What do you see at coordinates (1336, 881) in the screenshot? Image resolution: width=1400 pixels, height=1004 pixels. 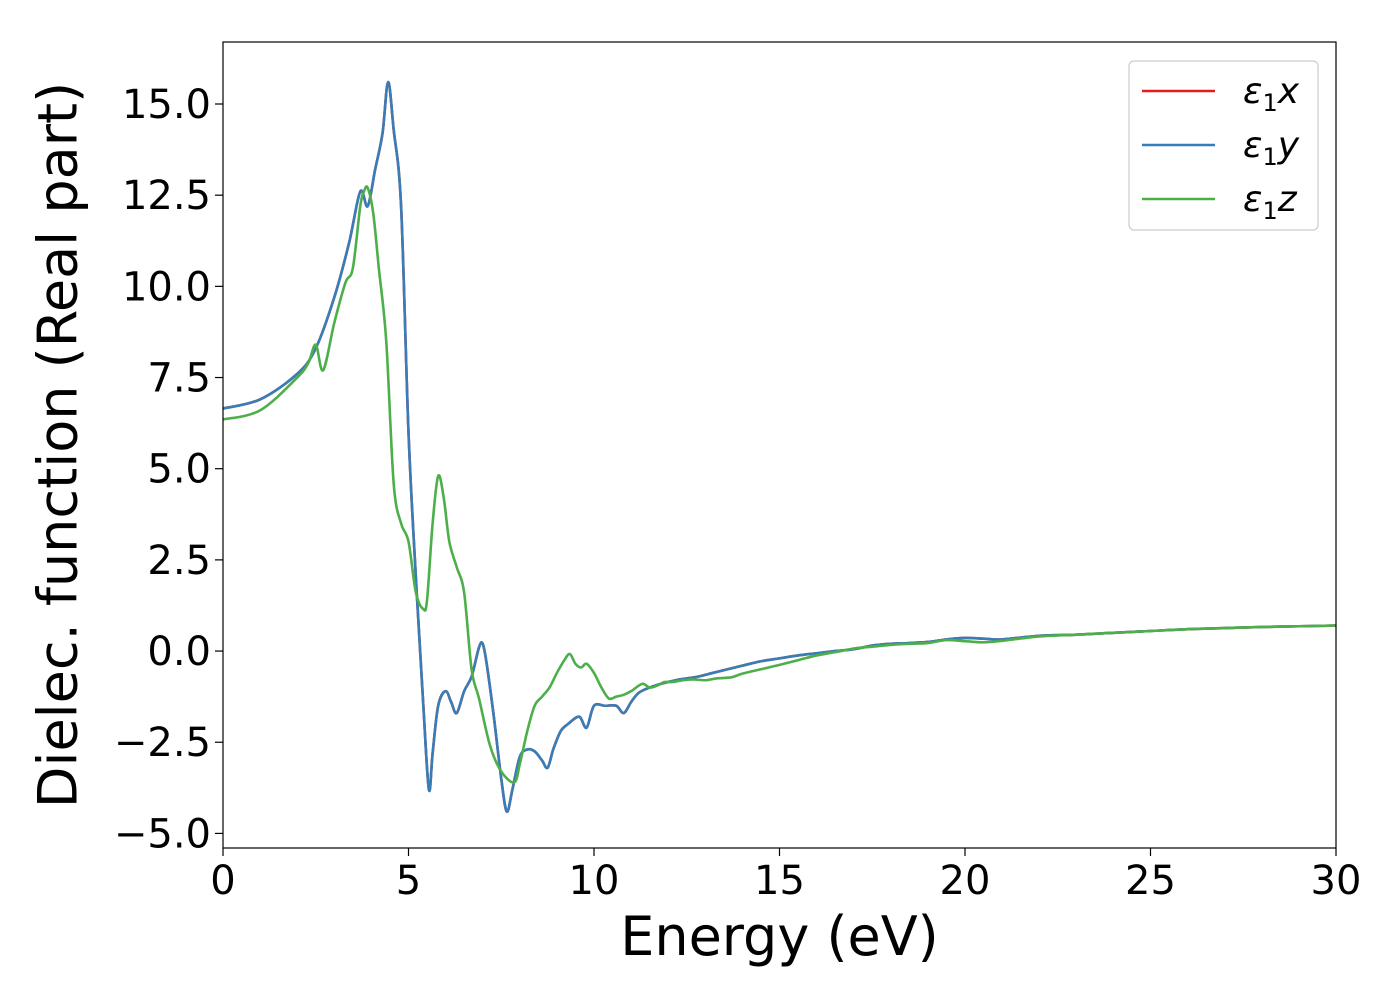 I see `x-tick-label: 30` at bounding box center [1336, 881].